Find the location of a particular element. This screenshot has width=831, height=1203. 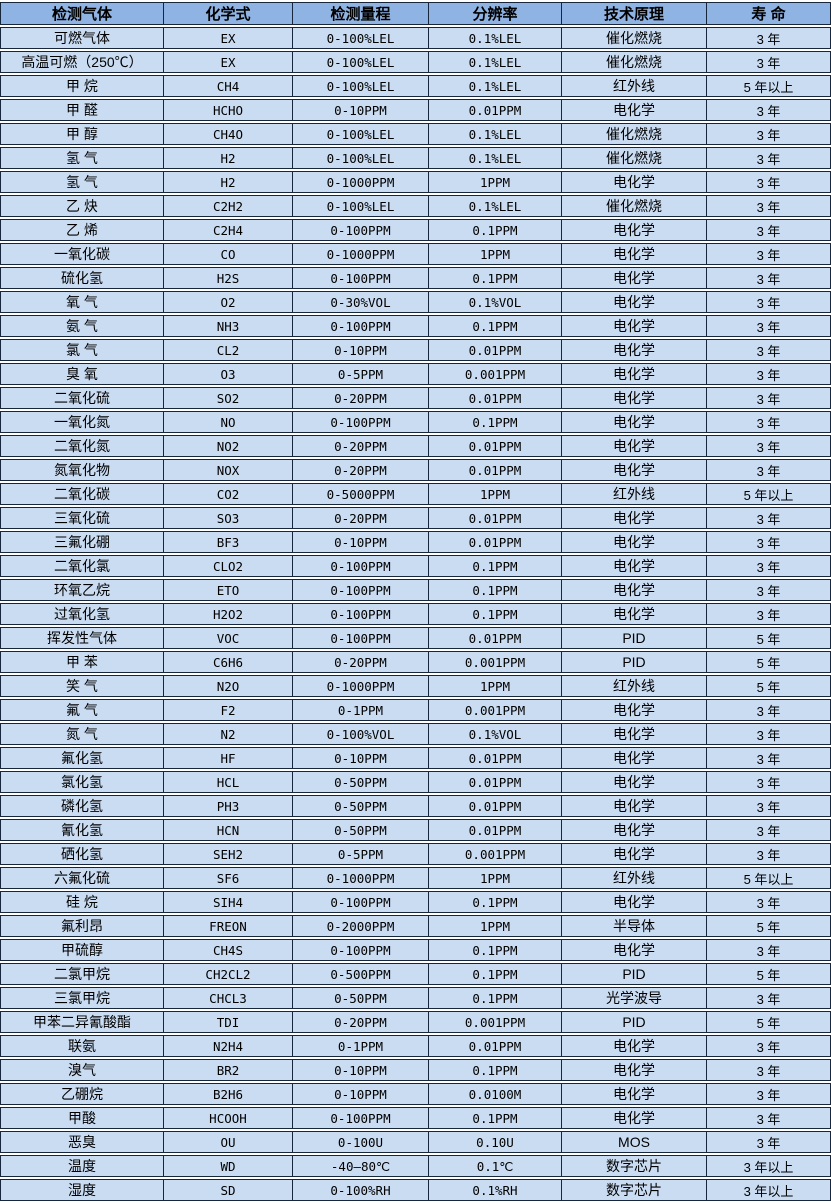

cell-gas-name: 氟利昂 is located at coordinates (82, 926).